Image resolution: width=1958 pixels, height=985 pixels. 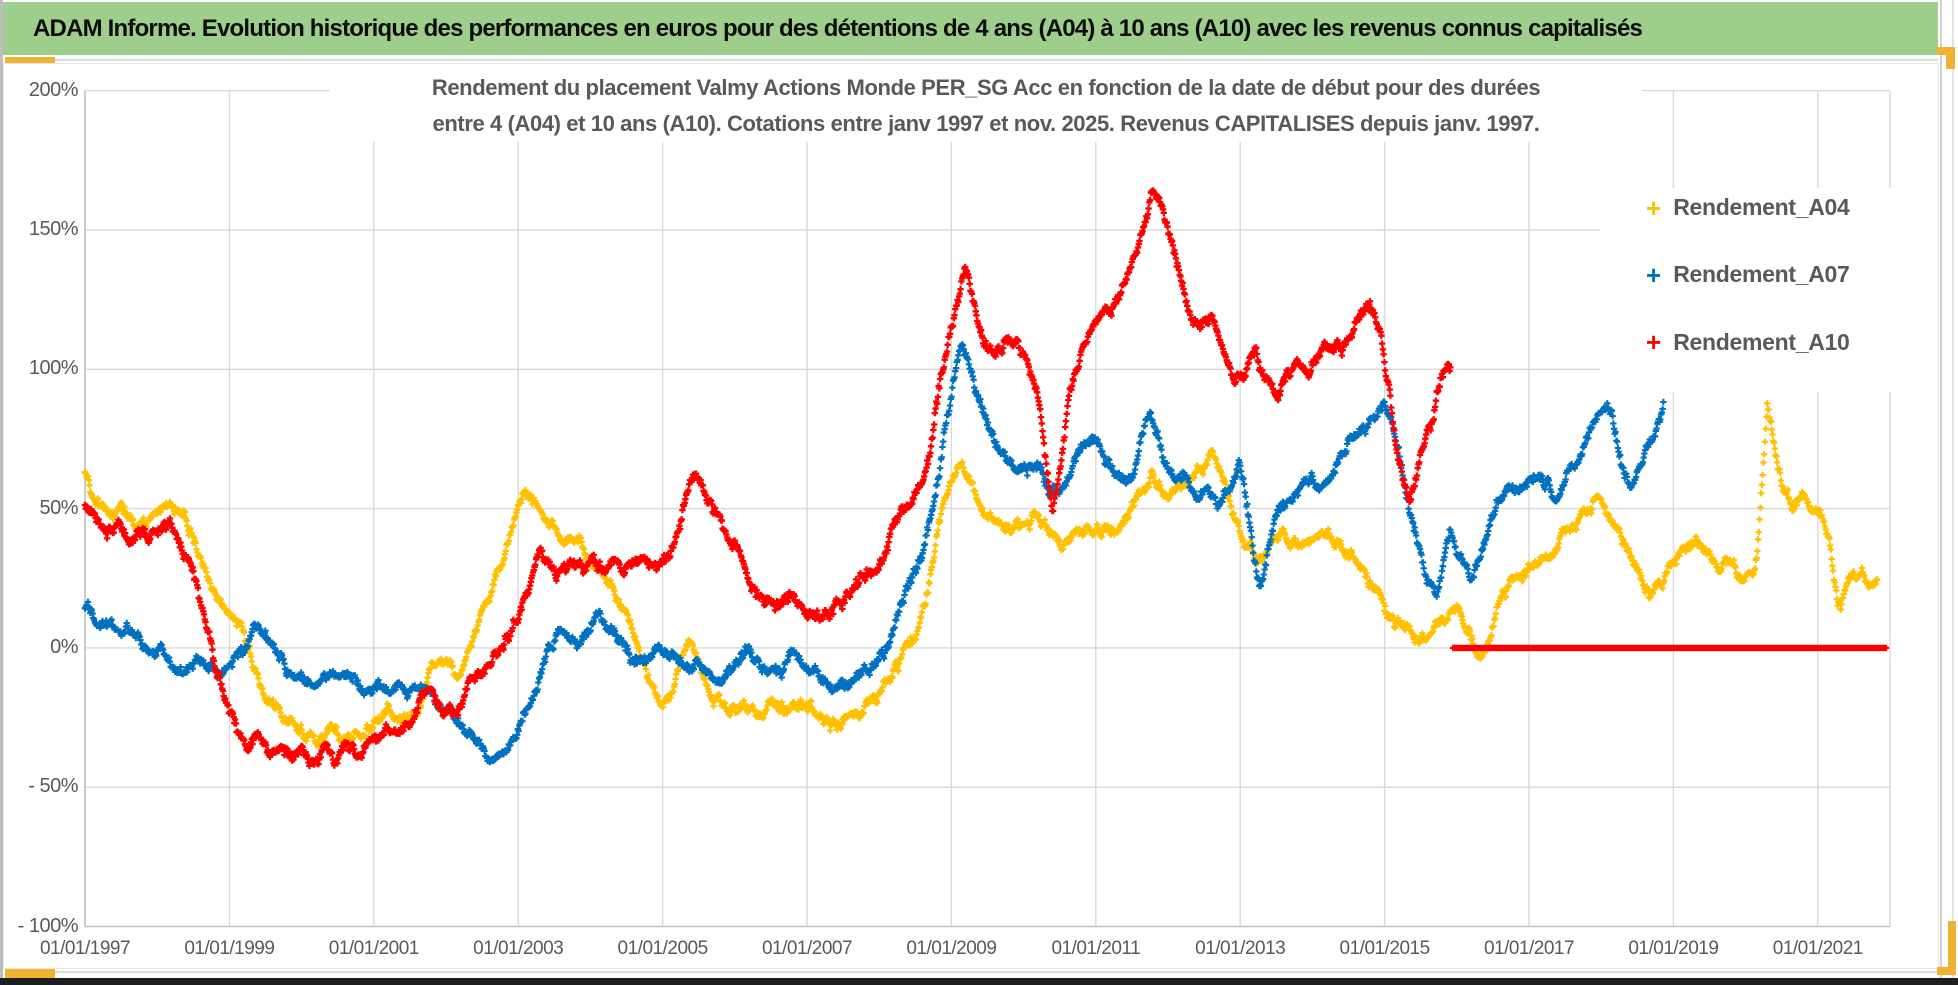 I want to click on x-axis-tick-label: 01/01/2009, so click(x=951, y=948).